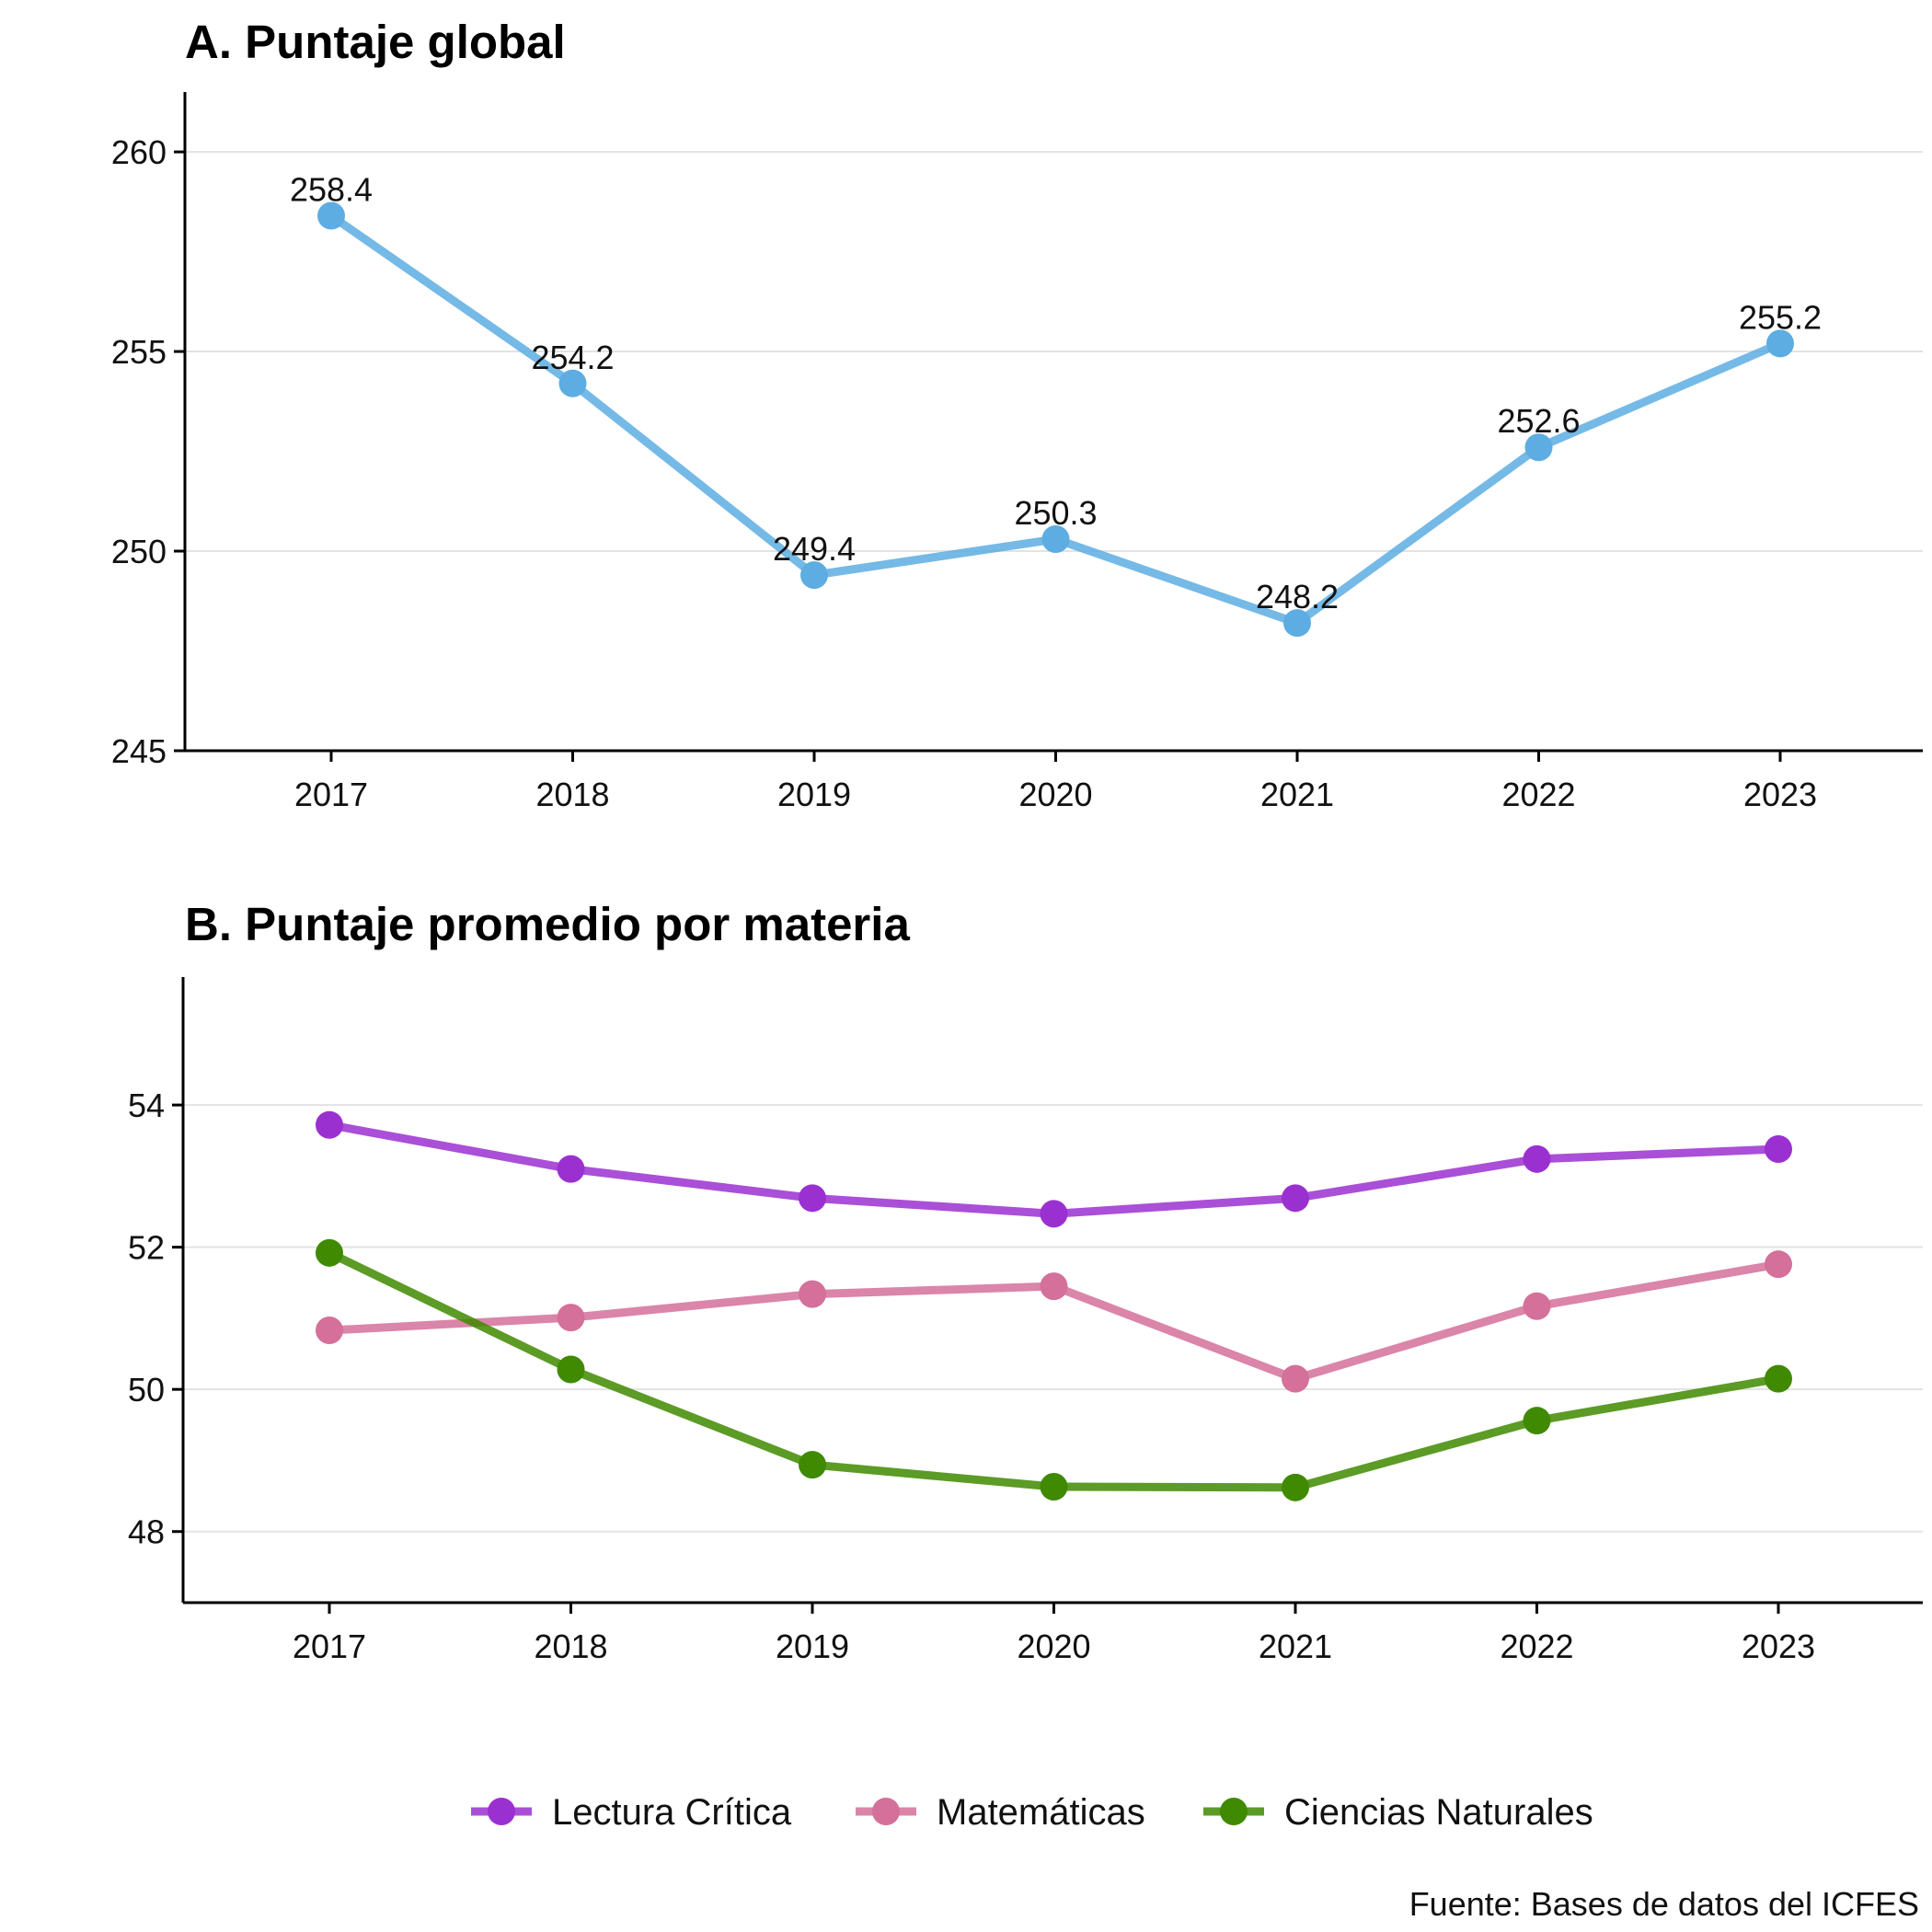  I want to click on data-label: 250.3, so click(1055, 513).